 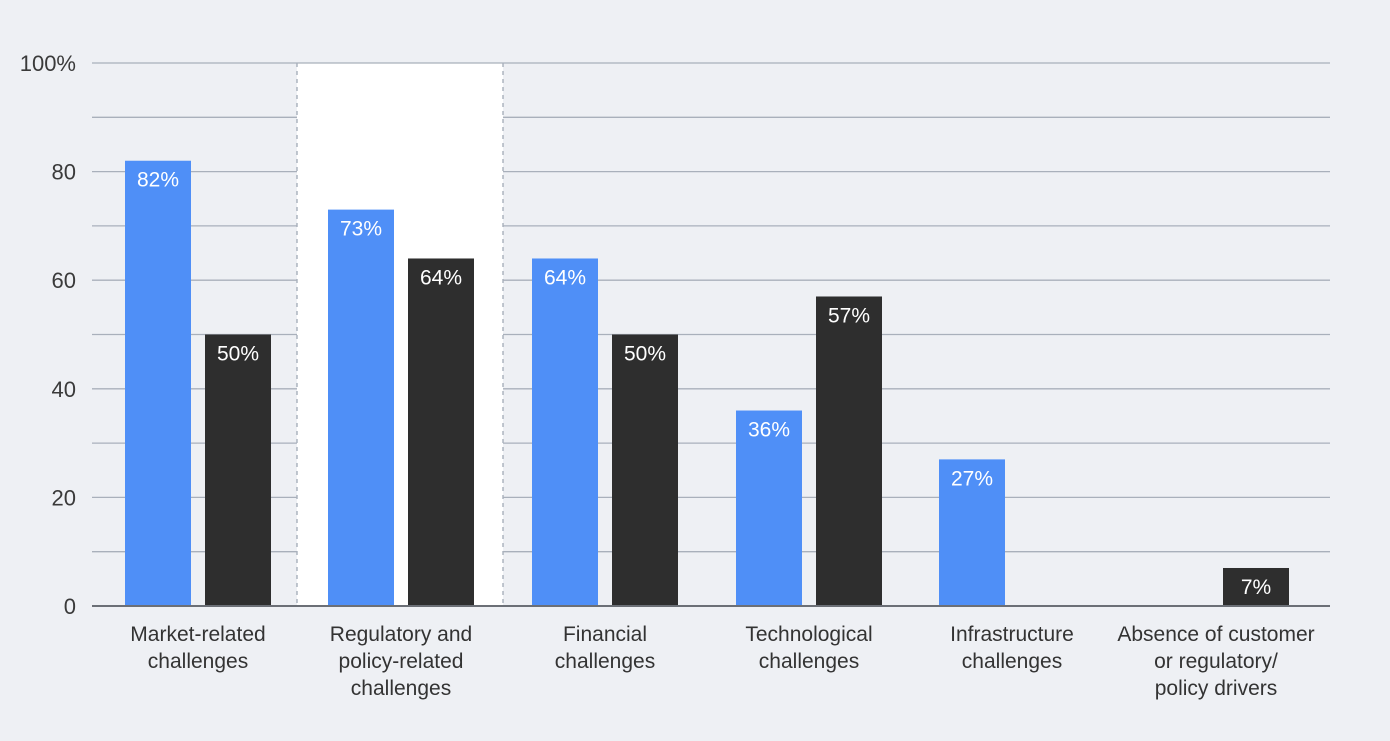 What do you see at coordinates (605, 634) in the screenshot?
I see `category-label-line: Financial` at bounding box center [605, 634].